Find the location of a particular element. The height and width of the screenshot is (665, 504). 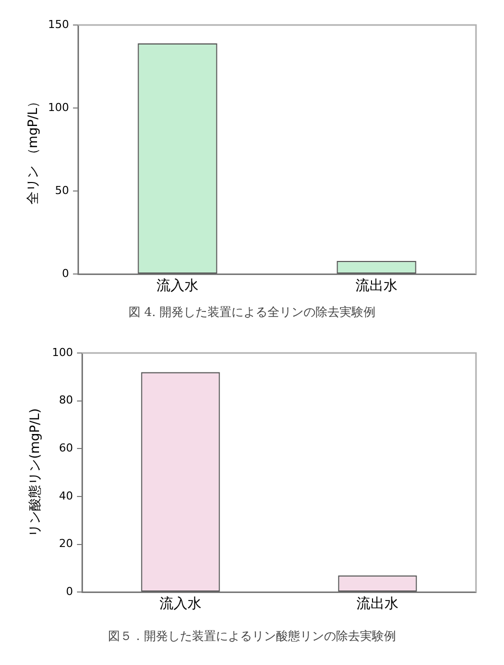

y-tick-label: 150 is located at coordinates (58, 24).